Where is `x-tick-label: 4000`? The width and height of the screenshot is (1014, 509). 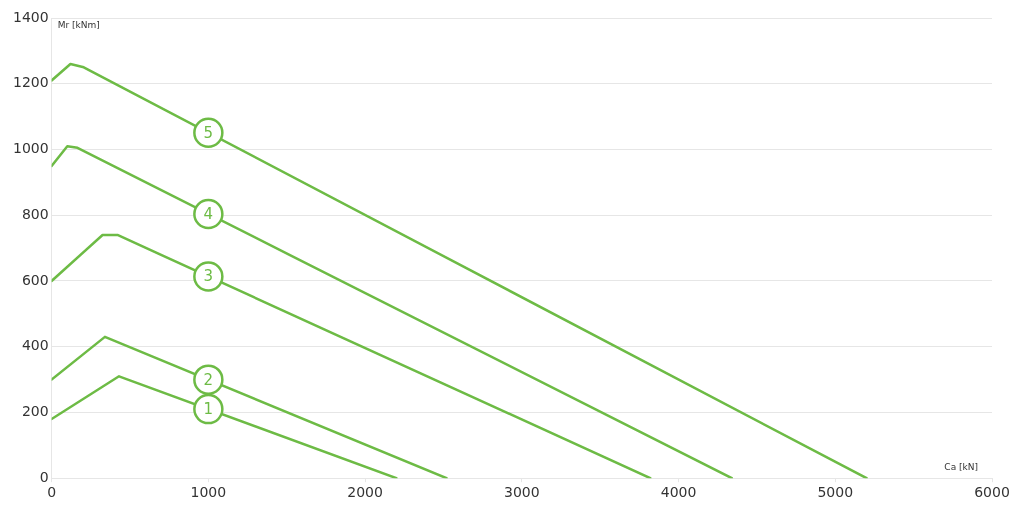 x-tick-label: 4000 is located at coordinates (678, 492).